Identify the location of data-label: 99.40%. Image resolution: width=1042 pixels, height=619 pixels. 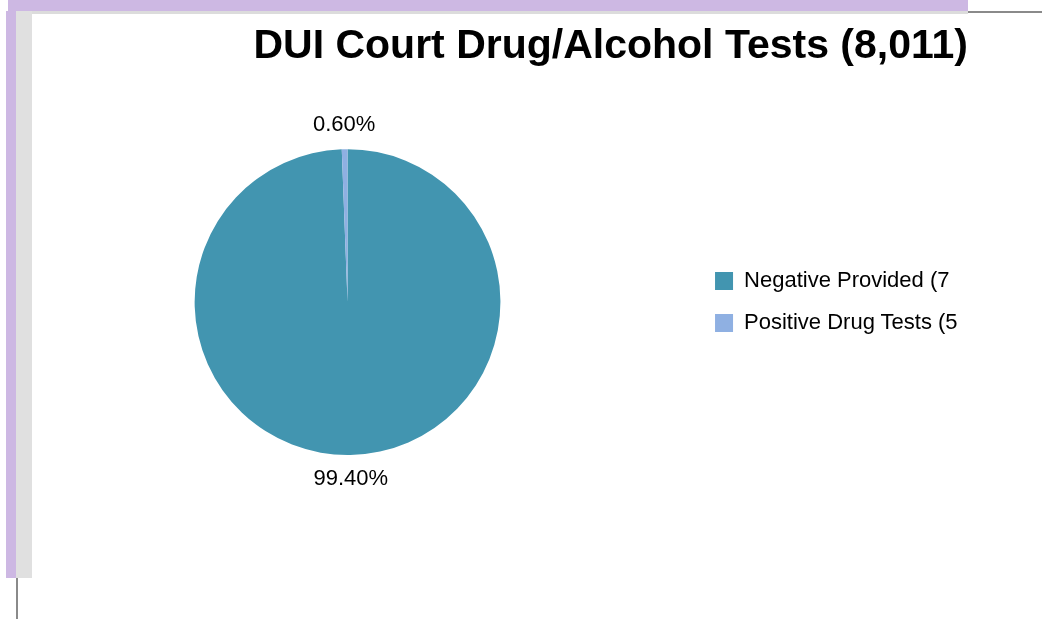
(351, 478).